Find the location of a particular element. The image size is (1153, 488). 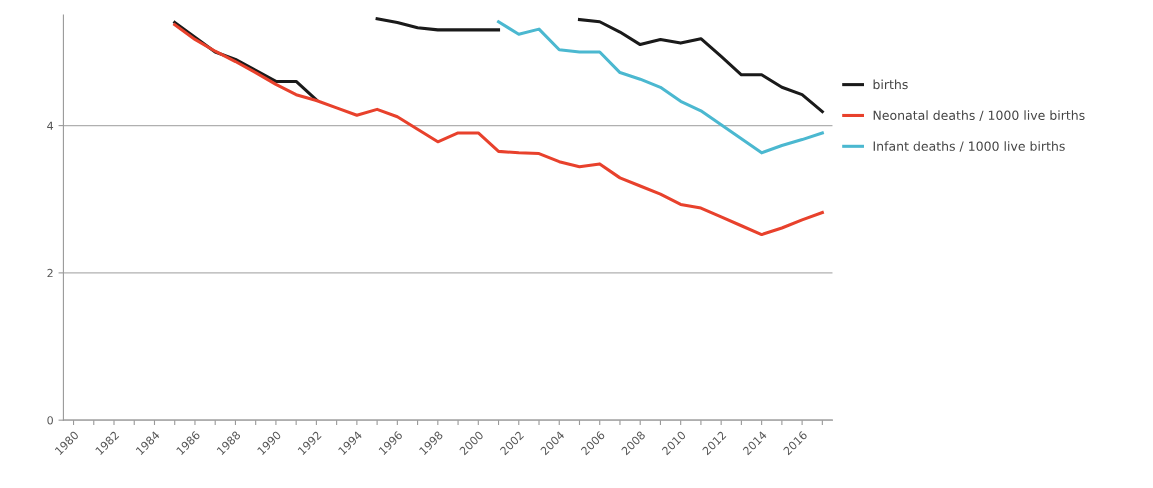

y-tick-label: 4 is located at coordinates (50, 125).